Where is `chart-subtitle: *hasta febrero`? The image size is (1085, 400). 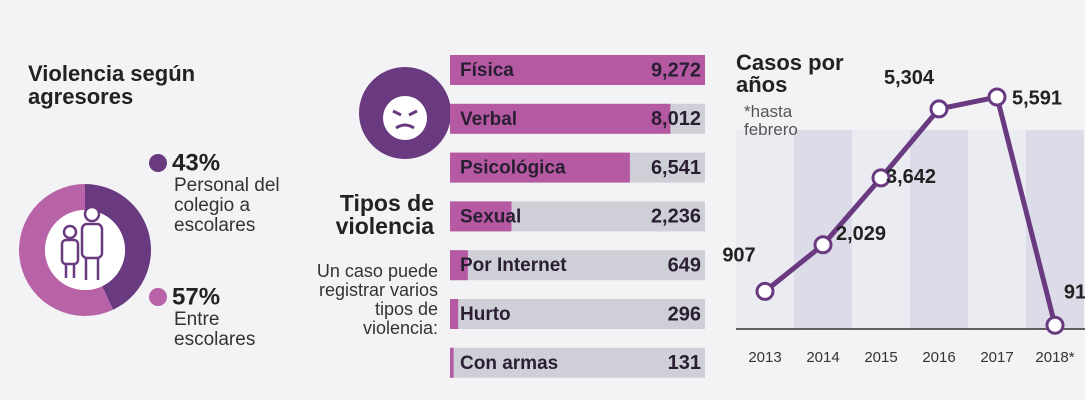
chart-subtitle: *hasta febrero is located at coordinates (771, 120).